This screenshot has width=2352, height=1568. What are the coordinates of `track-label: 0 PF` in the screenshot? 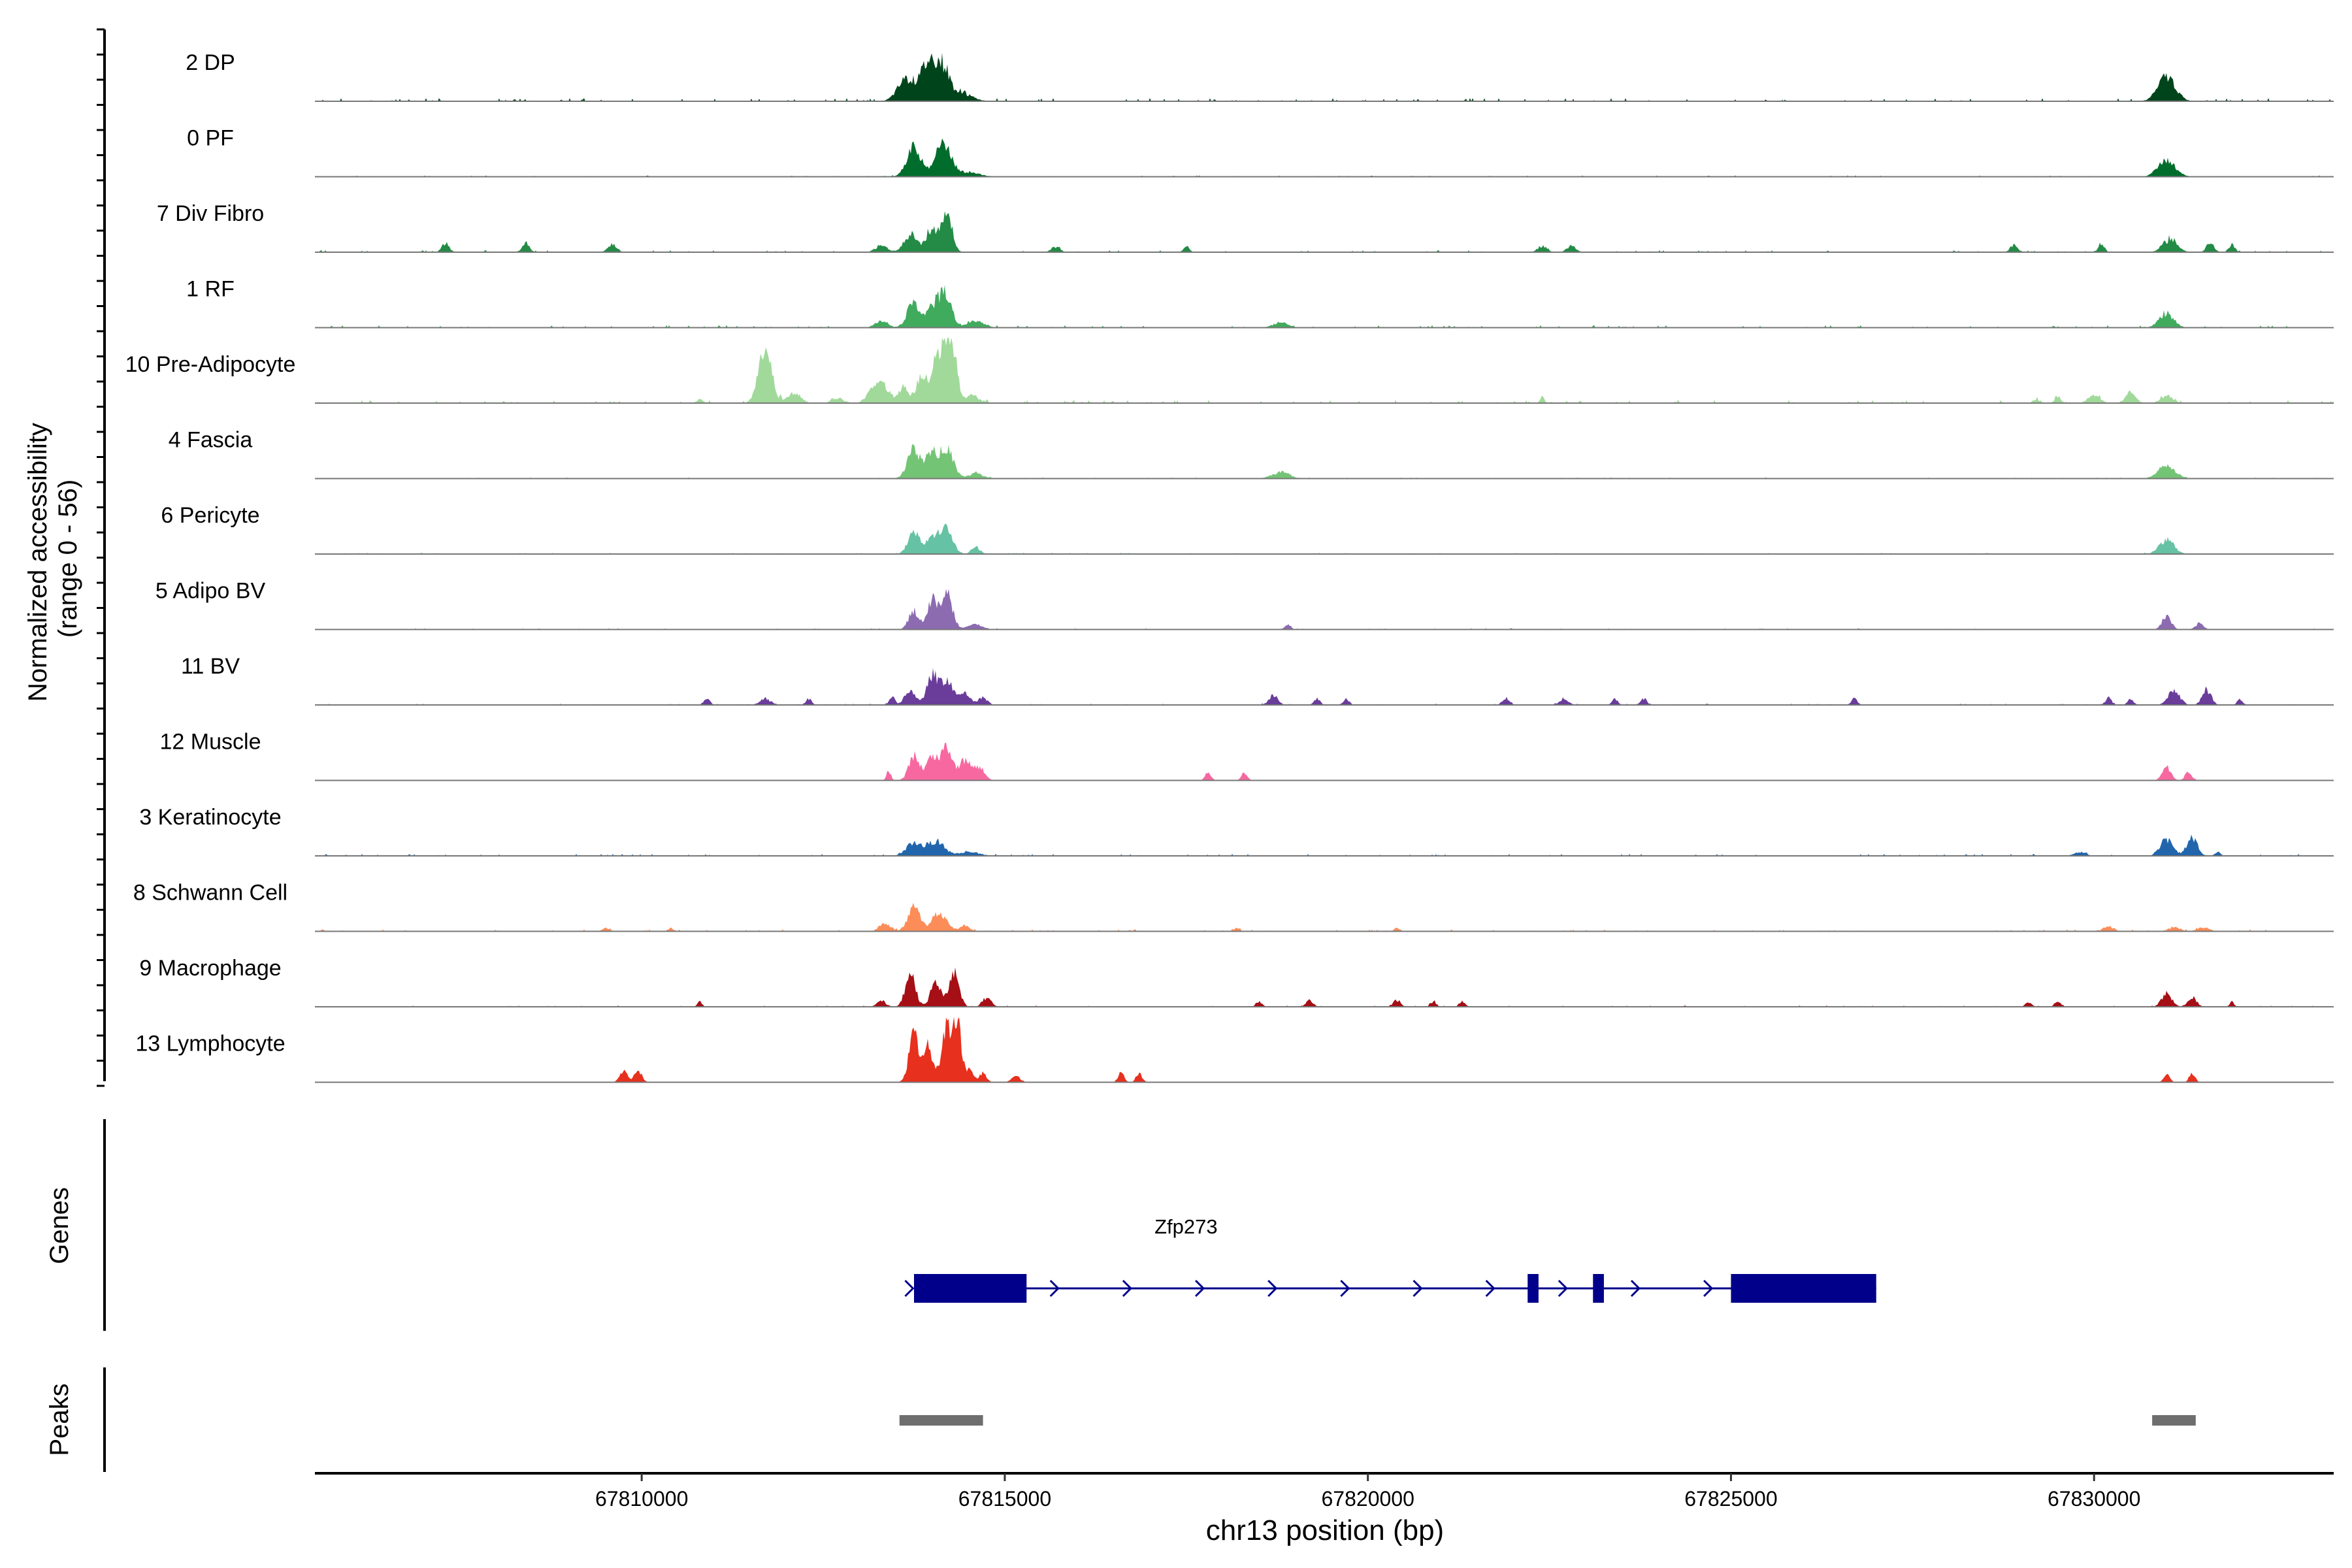 It's located at (210, 138).